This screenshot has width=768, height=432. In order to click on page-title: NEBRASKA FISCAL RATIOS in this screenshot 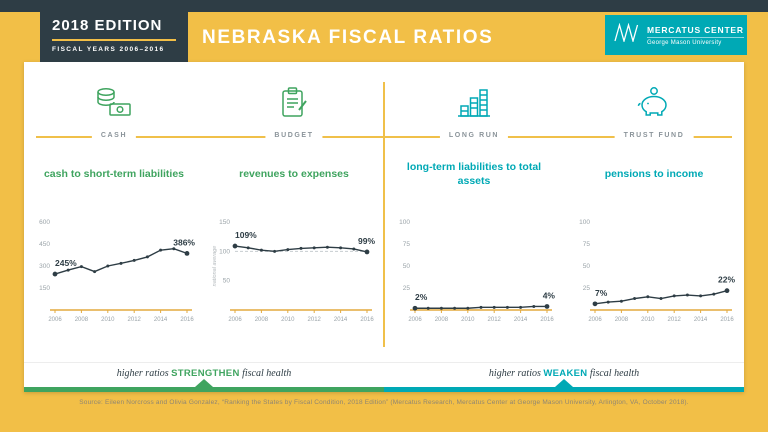, I will do `click(348, 37)`.